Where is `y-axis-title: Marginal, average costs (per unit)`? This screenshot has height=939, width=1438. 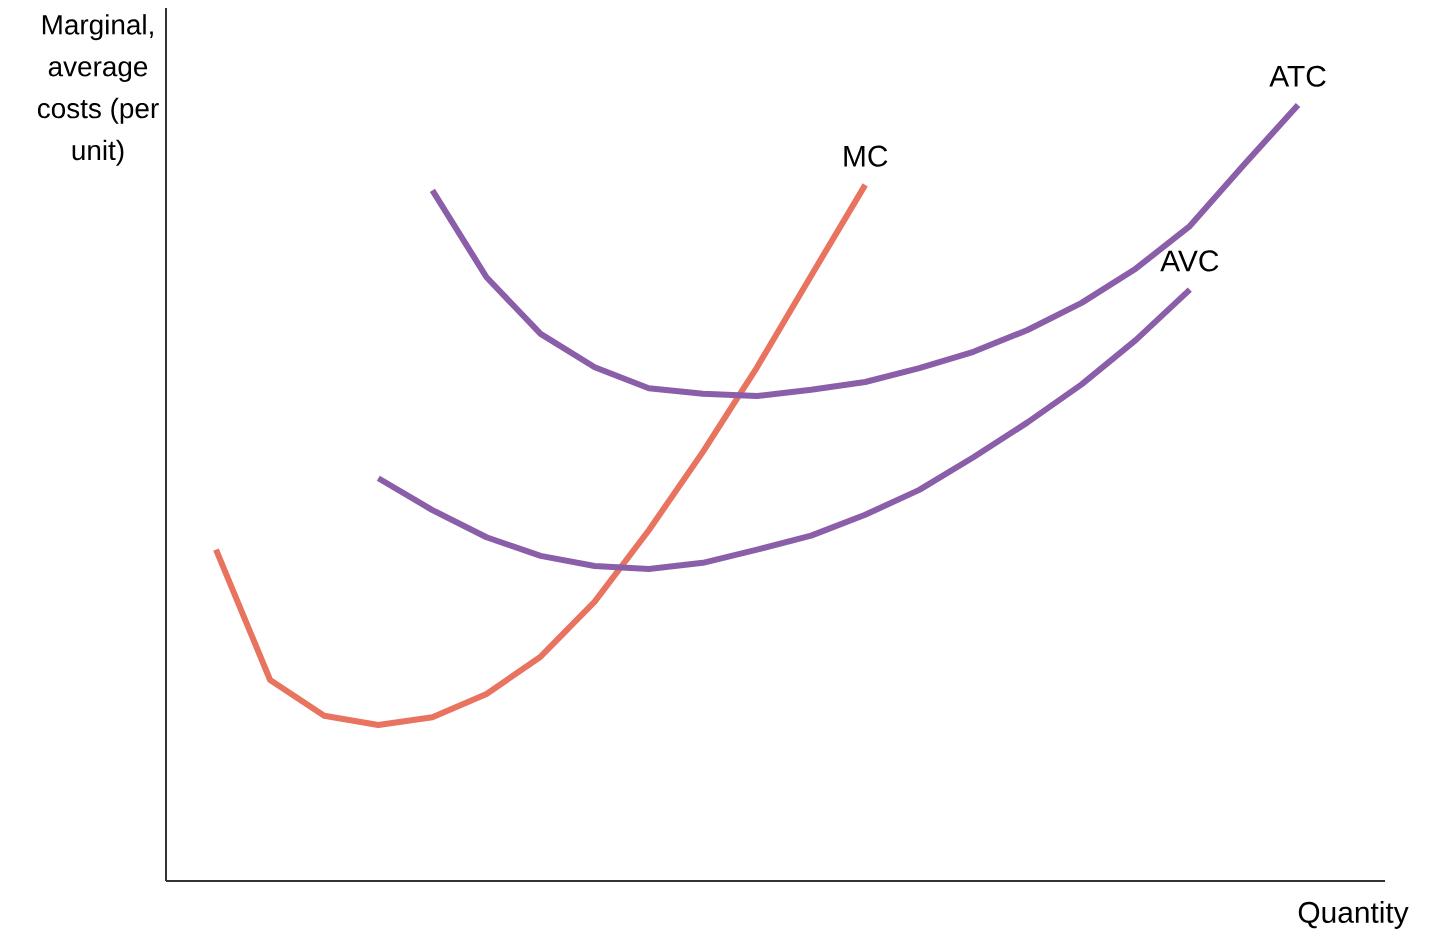
y-axis-title: Marginal, average costs (per unit) is located at coordinates (98, 90).